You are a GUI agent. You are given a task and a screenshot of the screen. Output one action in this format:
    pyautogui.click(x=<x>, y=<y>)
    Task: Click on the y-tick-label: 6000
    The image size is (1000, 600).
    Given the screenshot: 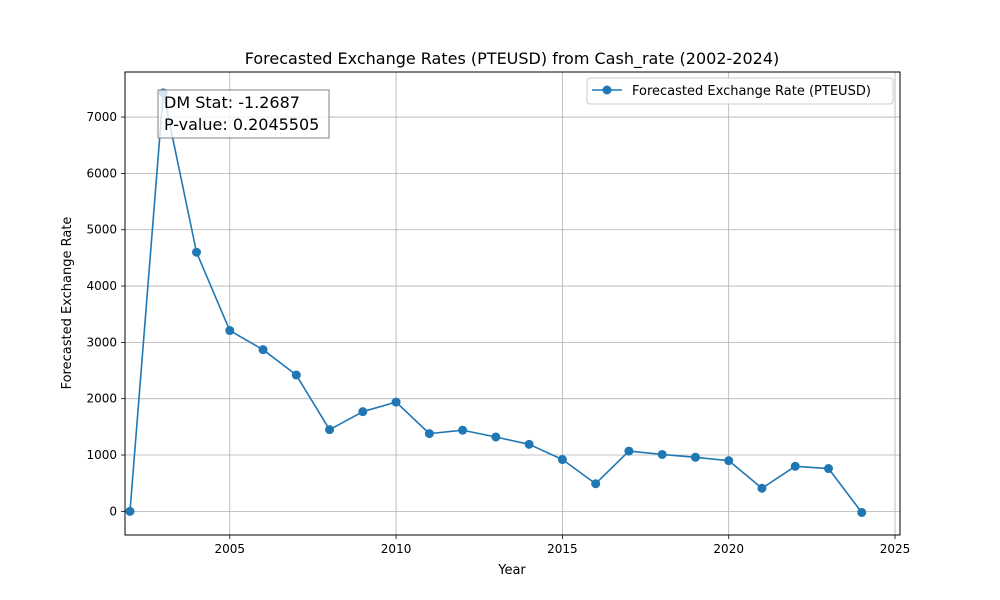 What is the action you would take?
    pyautogui.click(x=101, y=173)
    